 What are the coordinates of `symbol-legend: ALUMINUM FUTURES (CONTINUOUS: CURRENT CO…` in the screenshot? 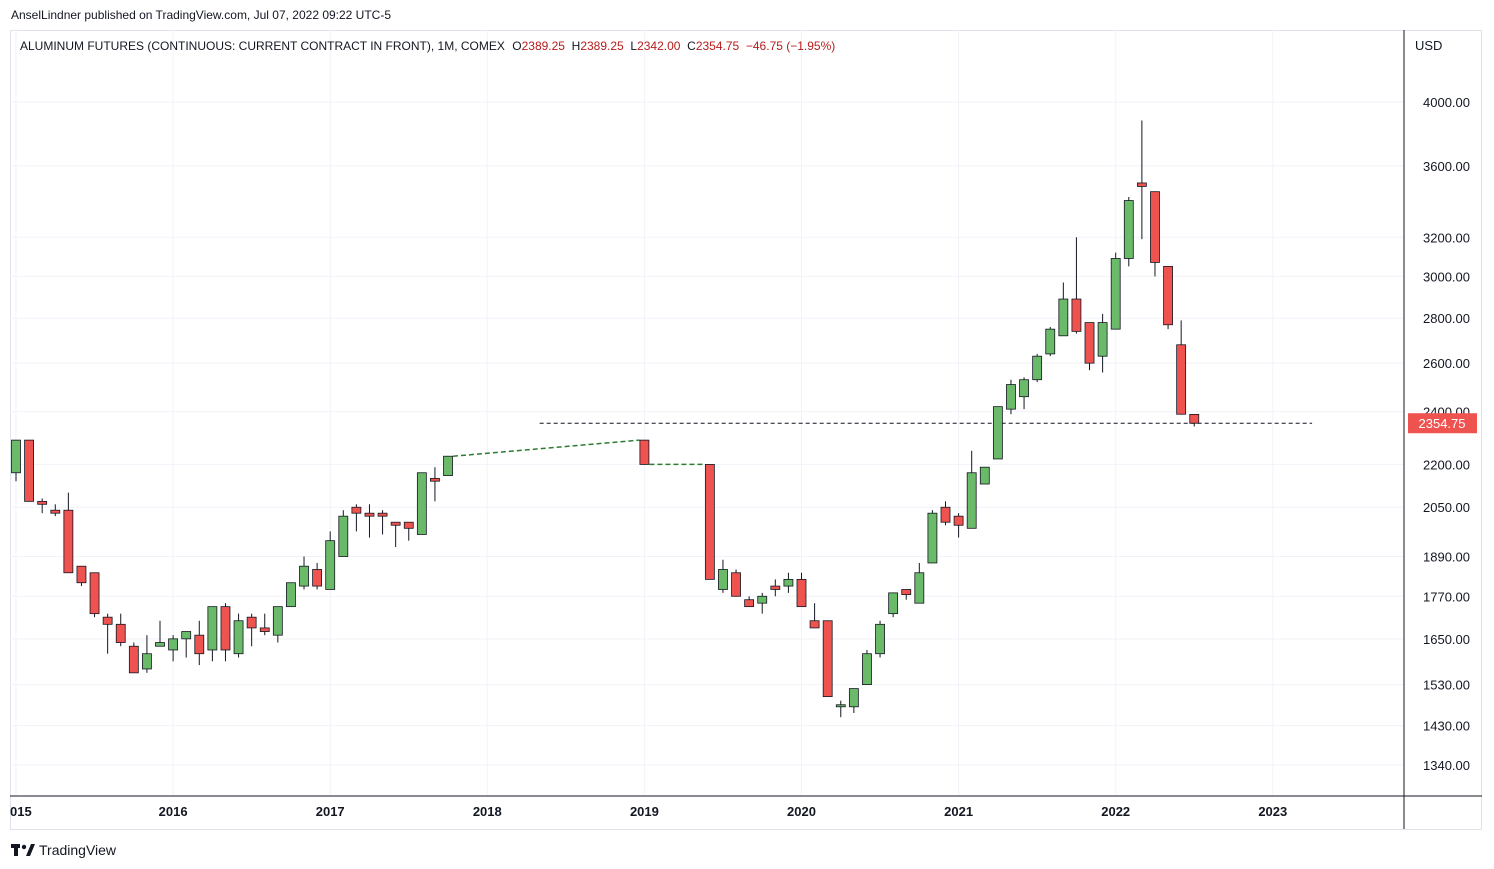 It's located at (427, 46).